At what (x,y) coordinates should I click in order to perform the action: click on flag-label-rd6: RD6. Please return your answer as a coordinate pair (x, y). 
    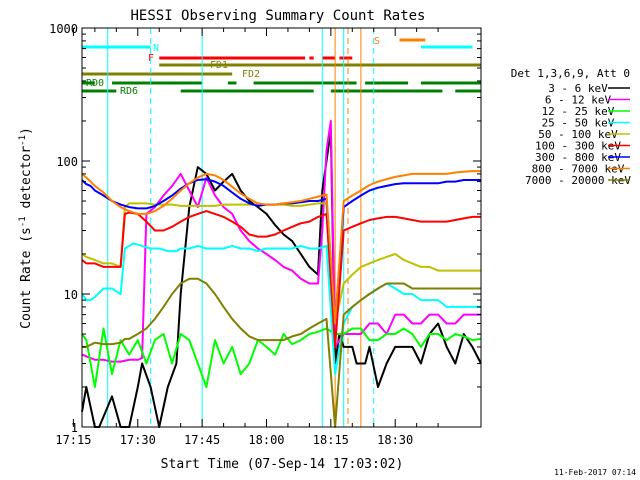
    Looking at the image, I should click on (129, 91).